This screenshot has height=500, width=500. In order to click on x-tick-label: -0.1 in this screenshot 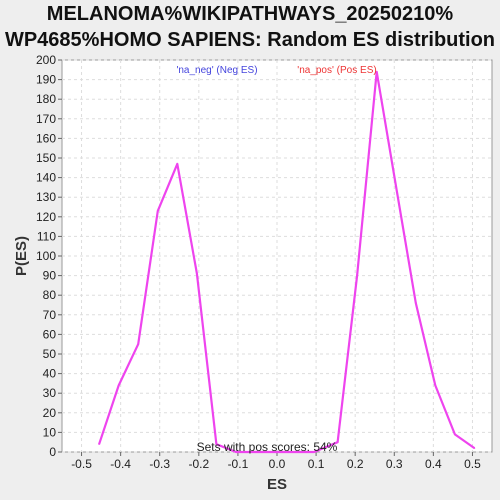, I will do `click(238, 464)`.